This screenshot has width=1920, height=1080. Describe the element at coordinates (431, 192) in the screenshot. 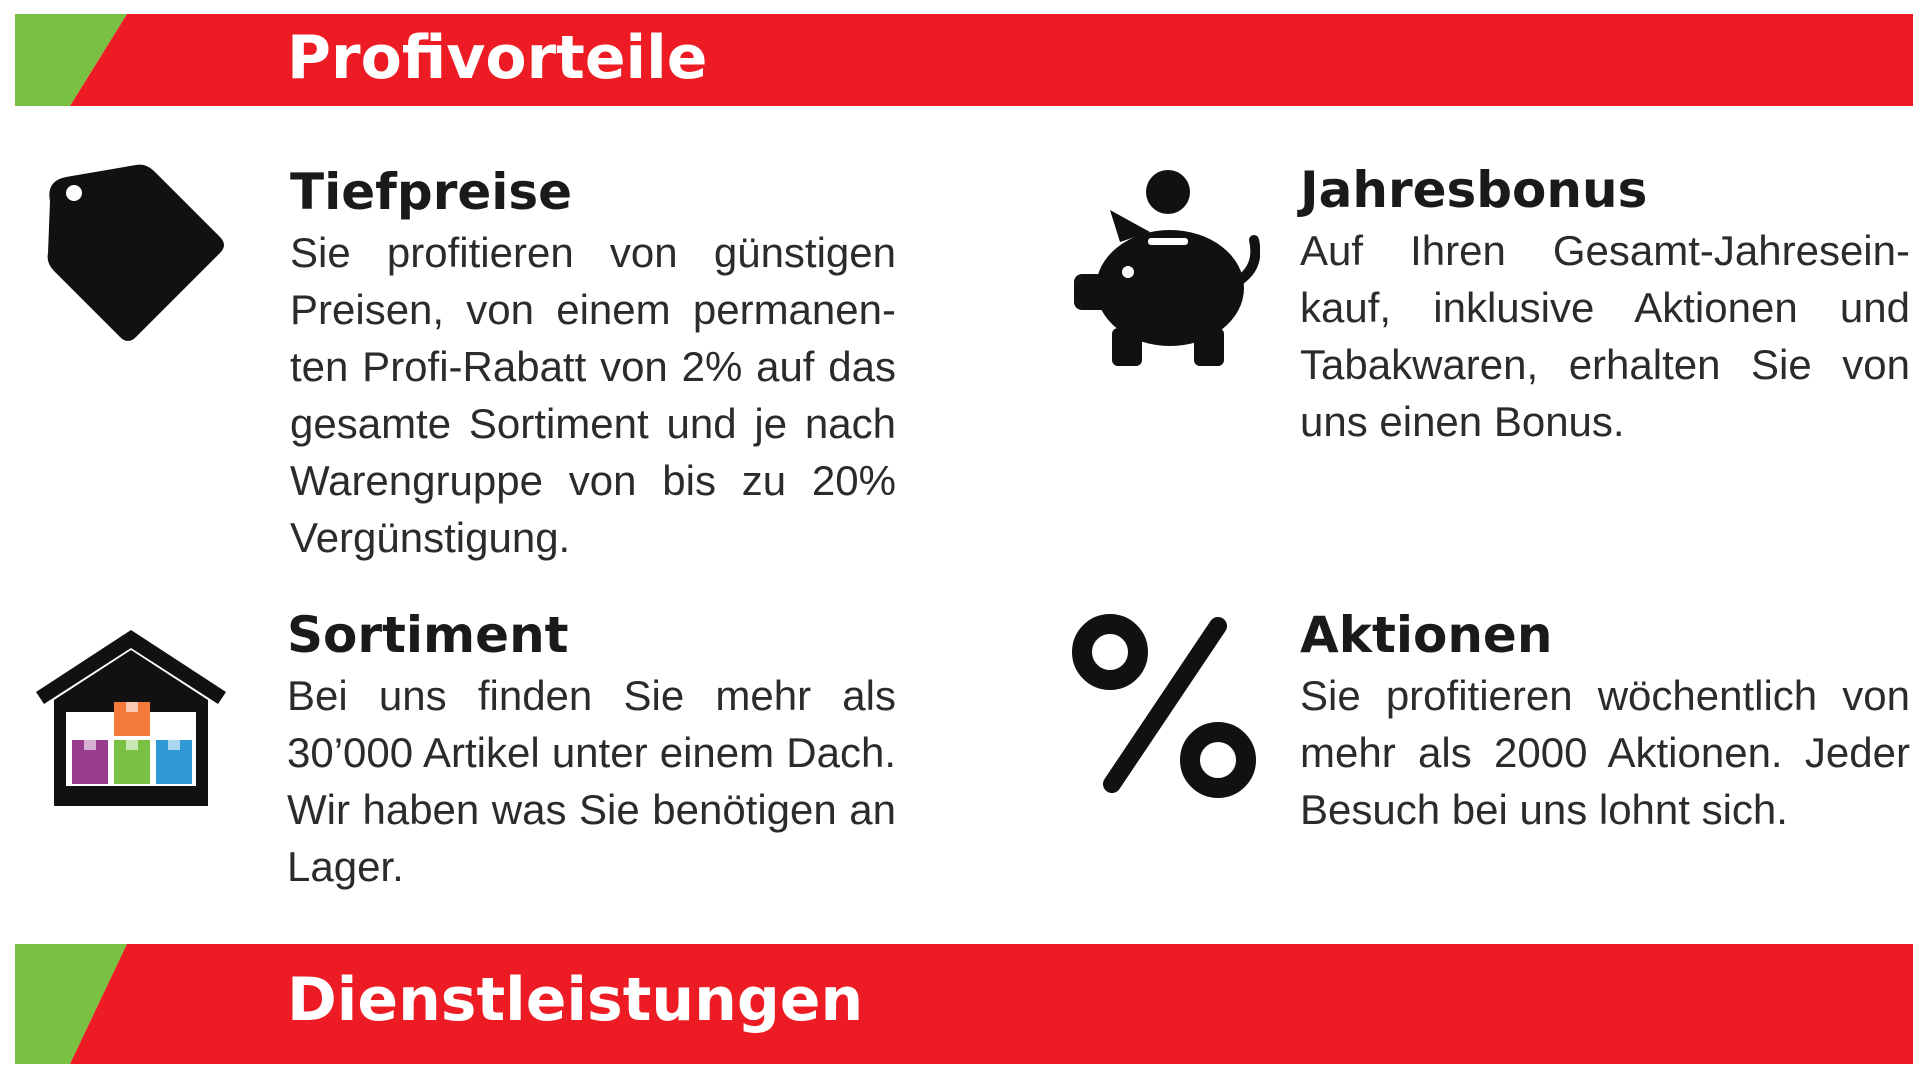

I see `feature-title: Tiefpreise` at that location.